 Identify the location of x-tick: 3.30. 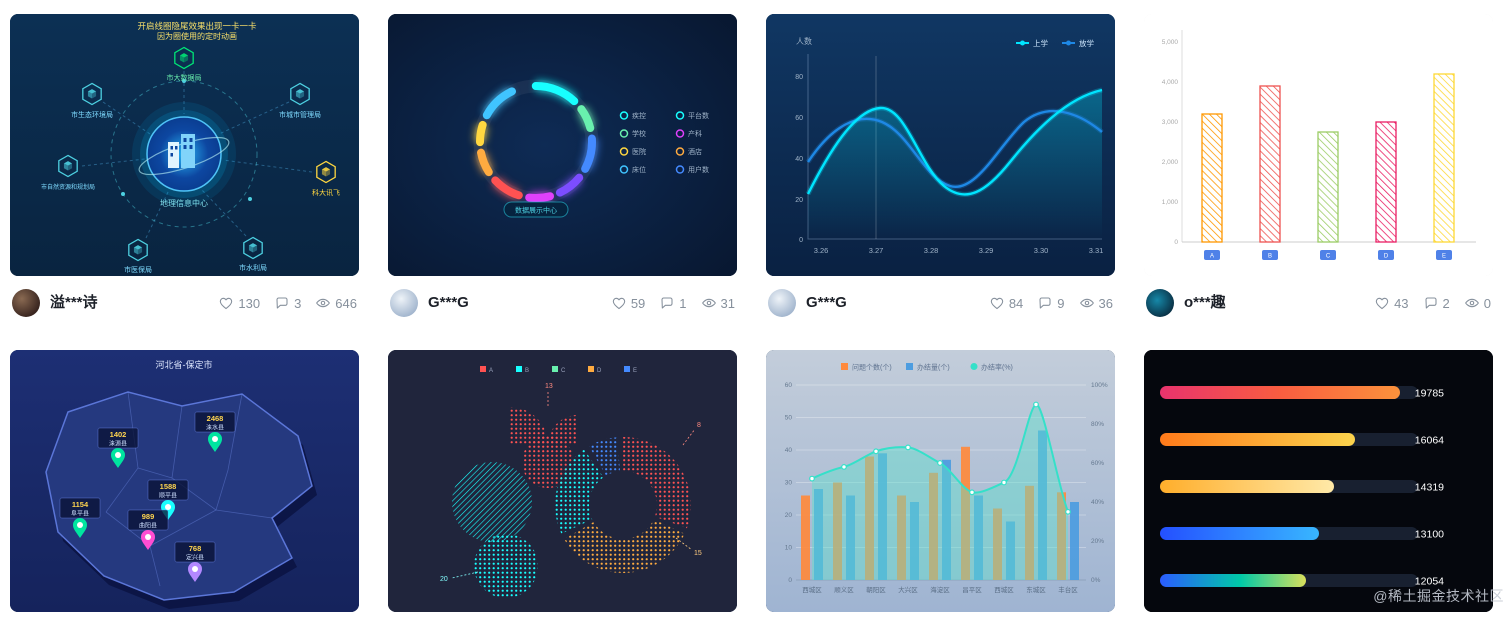
(1041, 250).